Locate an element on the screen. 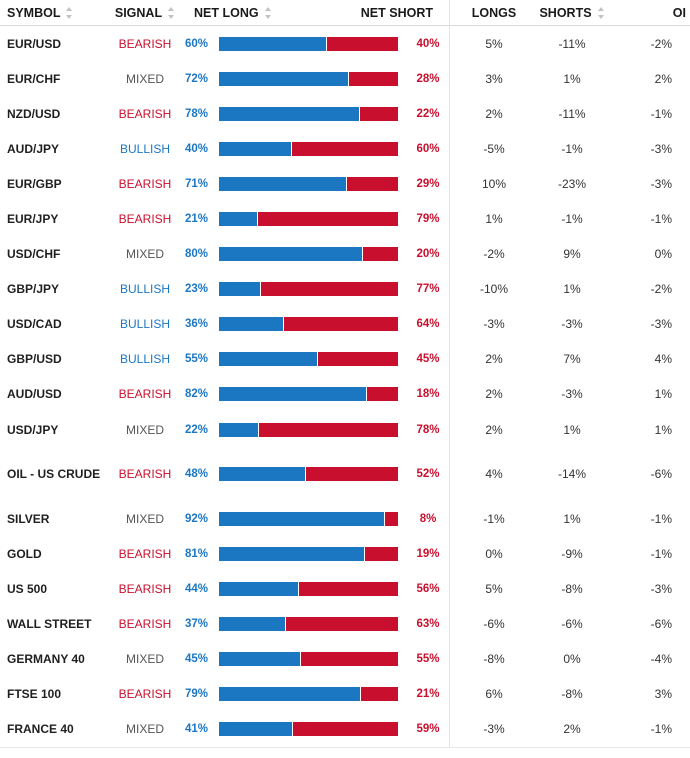 This screenshot has height=758, width=690. net-short-value: 78% is located at coordinates (428, 429).